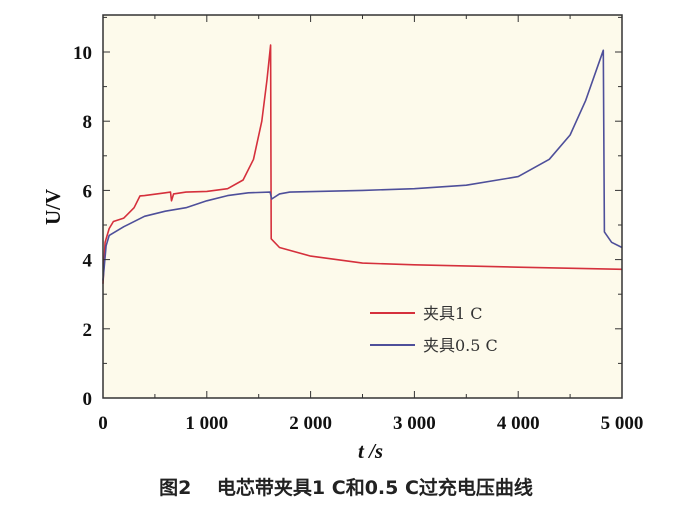 The height and width of the screenshot is (505, 693). I want to click on legend-label-05c: 夹具0.5 C, so click(460, 345).